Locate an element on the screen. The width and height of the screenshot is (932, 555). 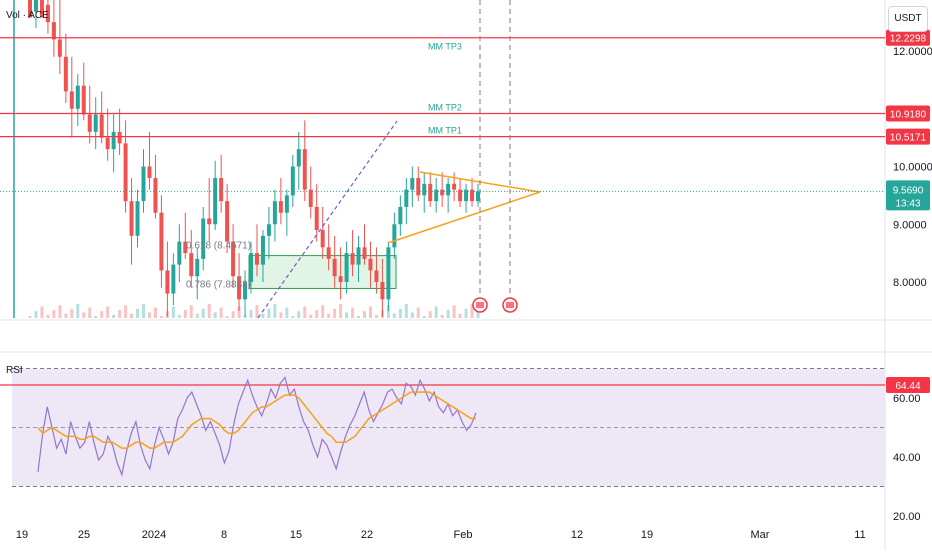
rsi-level-tag-bg is located at coordinates (908, 385).